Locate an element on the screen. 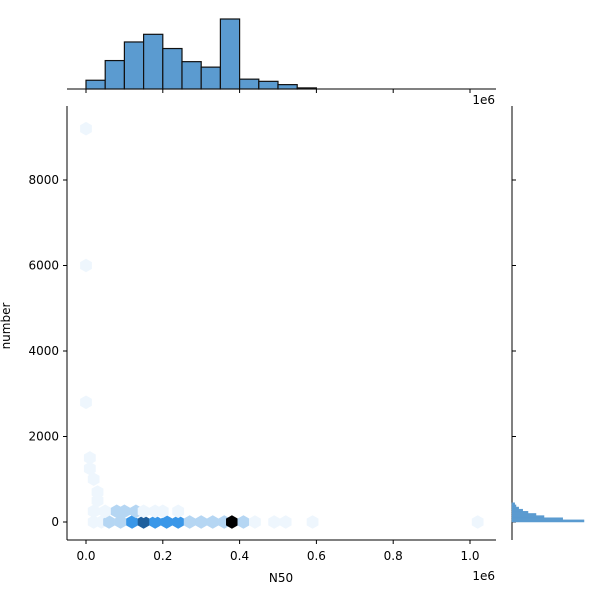 This screenshot has height=604, width=600. x-tick-label: 0.2 is located at coordinates (162, 556).